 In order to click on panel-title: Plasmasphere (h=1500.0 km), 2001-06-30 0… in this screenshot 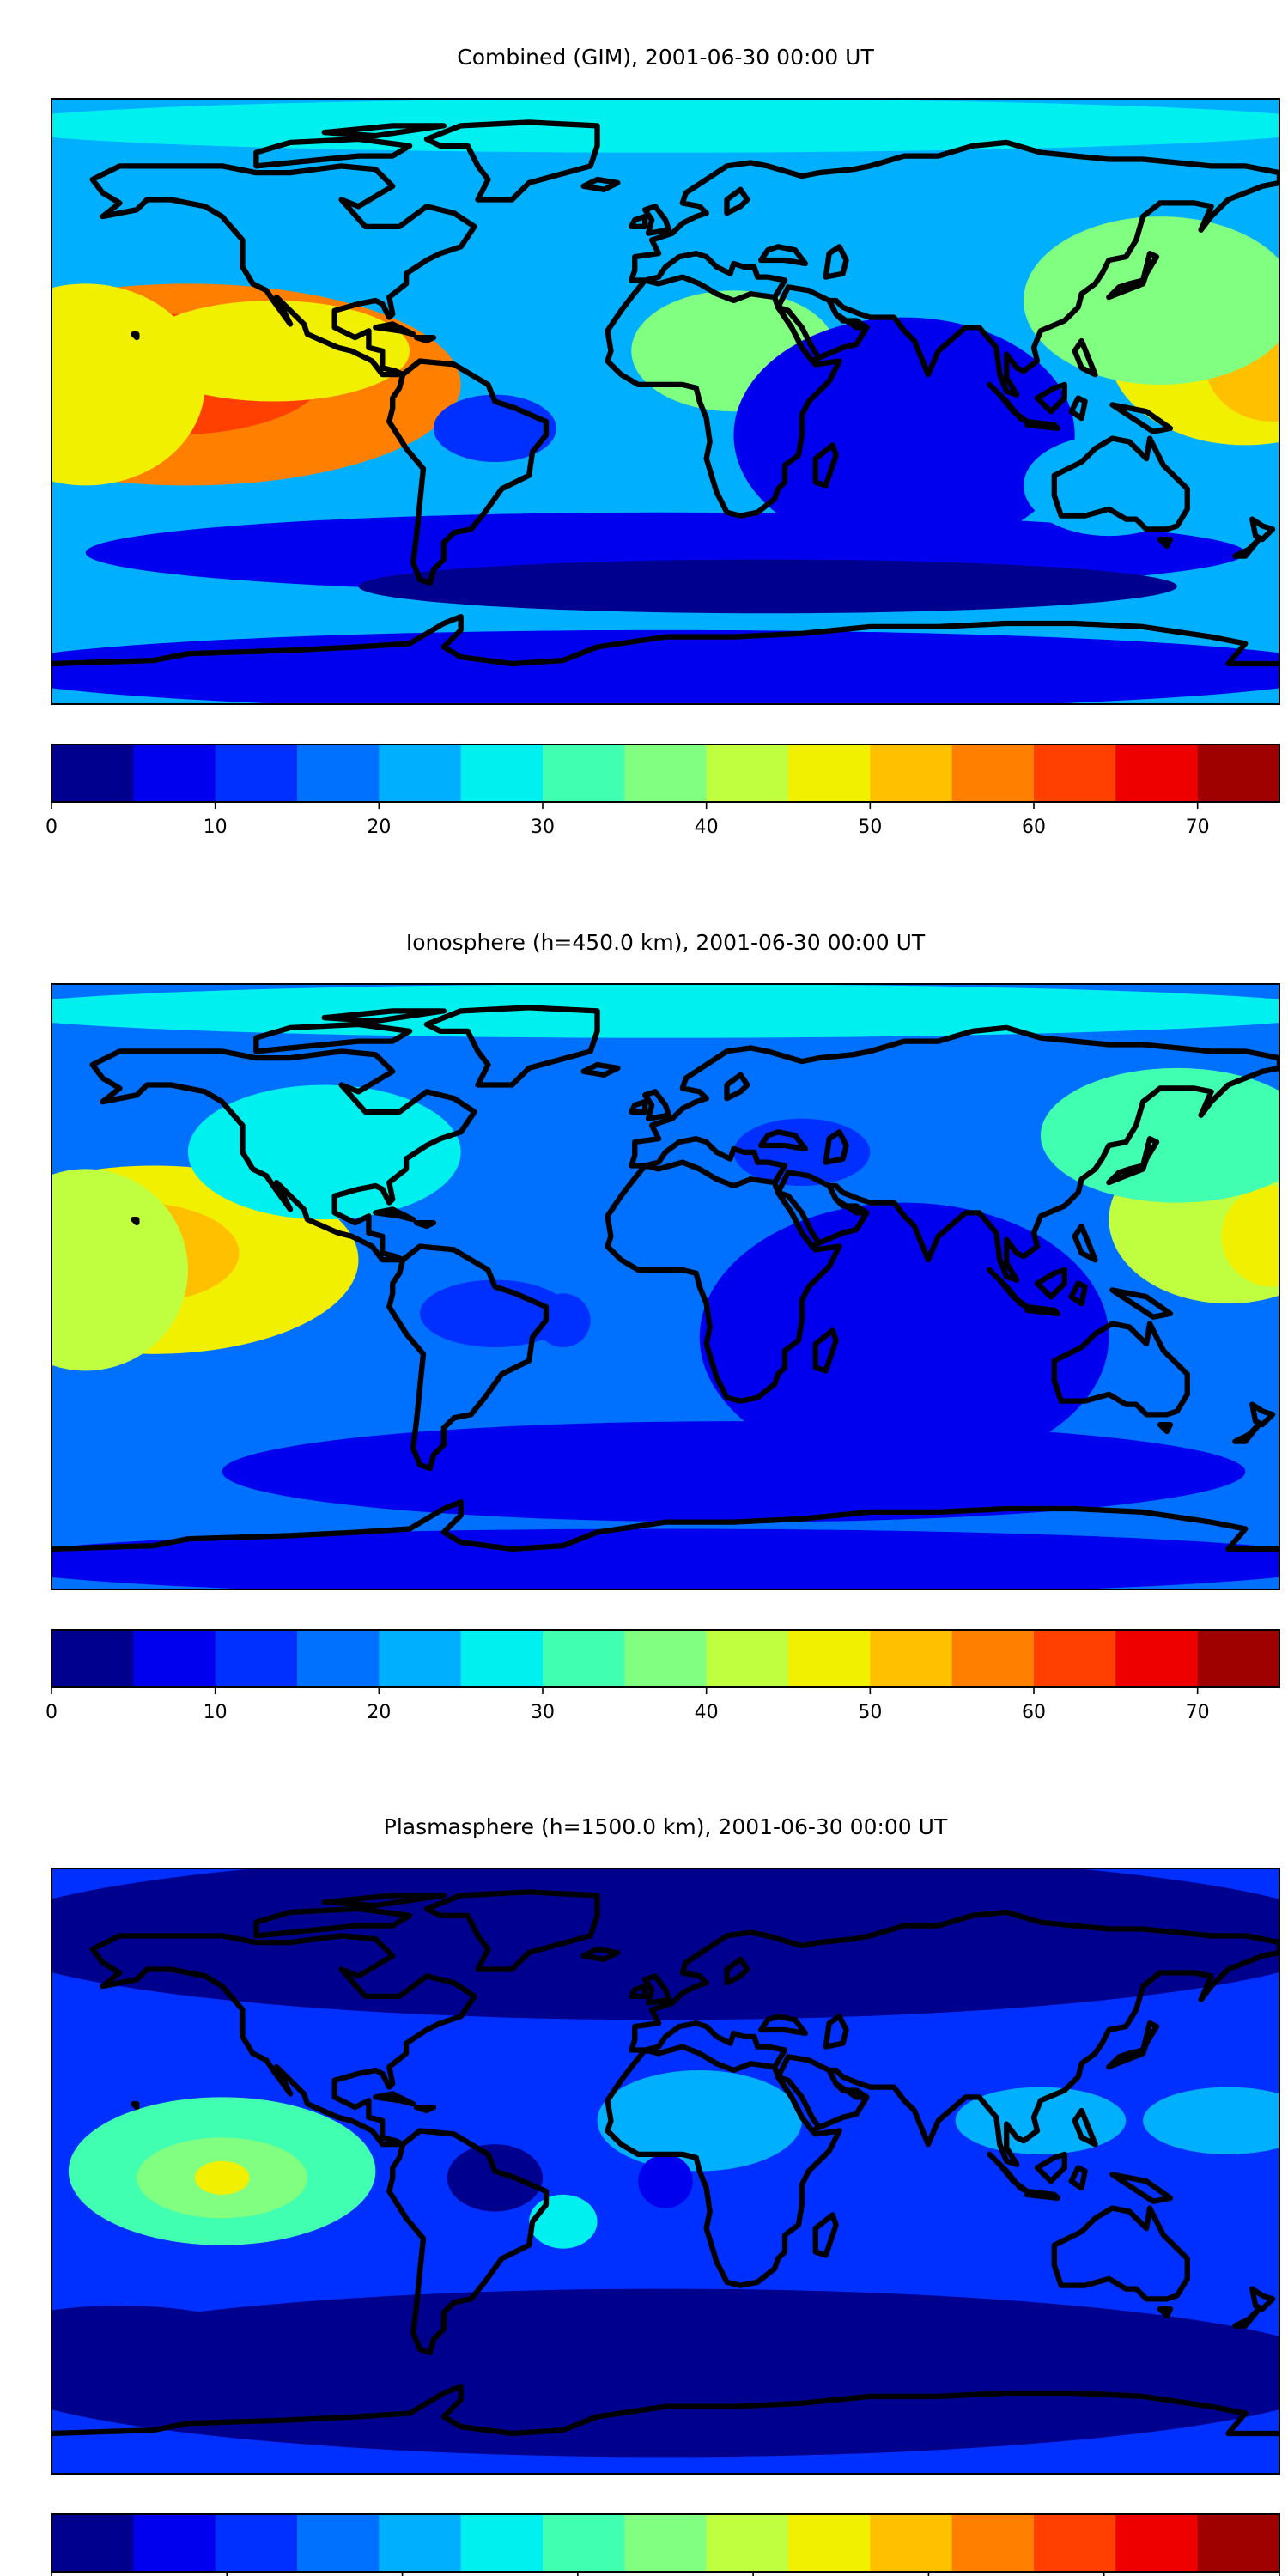, I will do `click(666, 1827)`.